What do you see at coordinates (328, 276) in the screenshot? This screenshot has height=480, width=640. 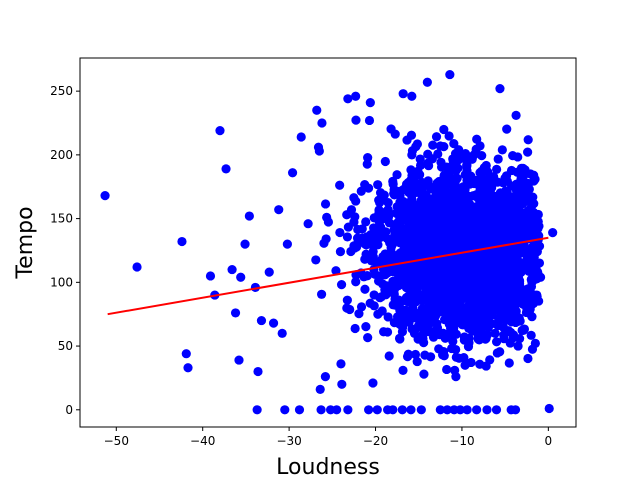 I see `regression-line-group` at bounding box center [328, 276].